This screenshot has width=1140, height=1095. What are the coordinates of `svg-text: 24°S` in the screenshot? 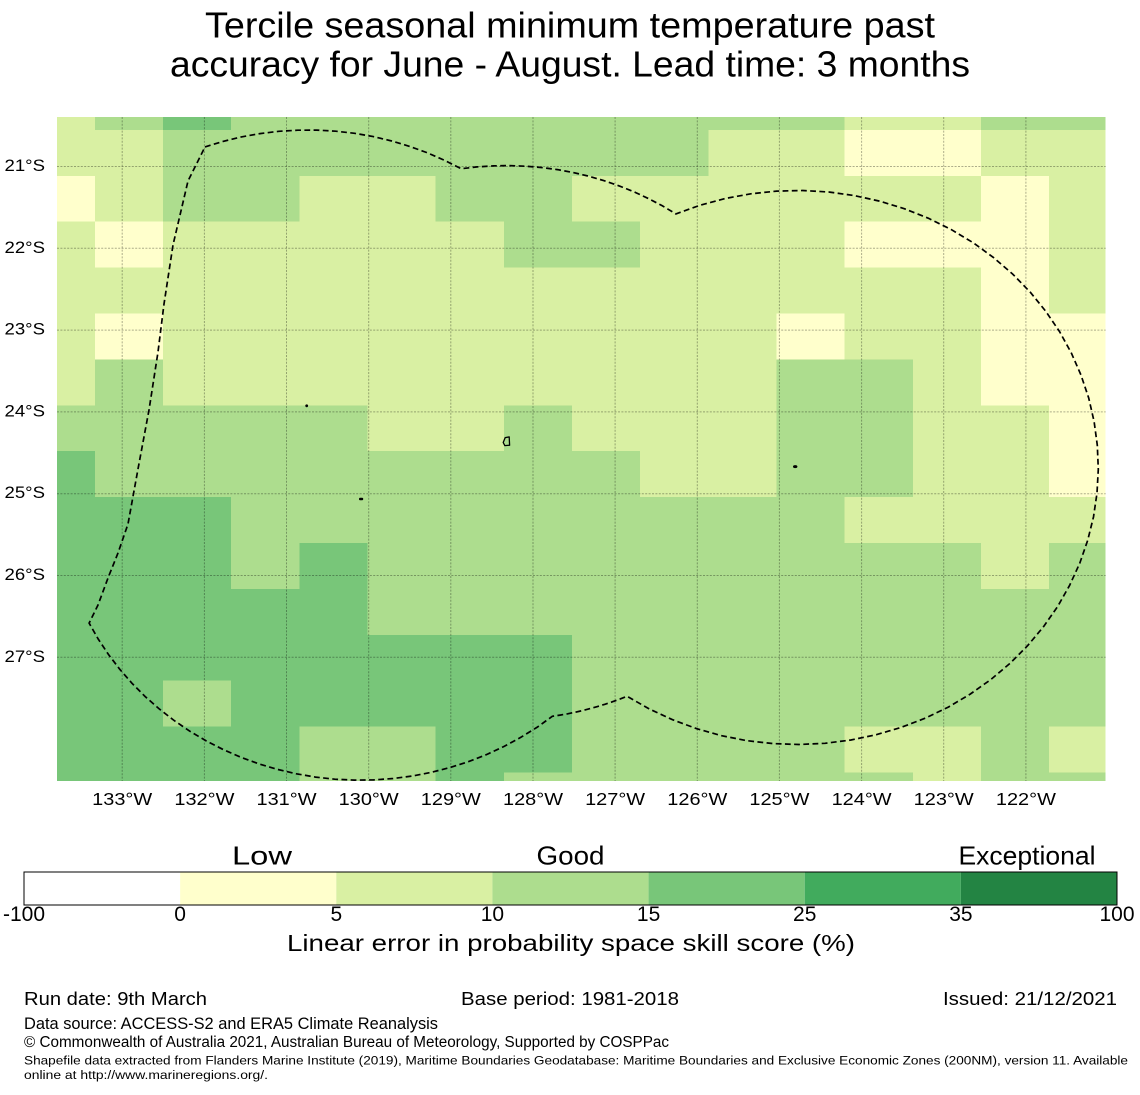 It's located at (25, 410).